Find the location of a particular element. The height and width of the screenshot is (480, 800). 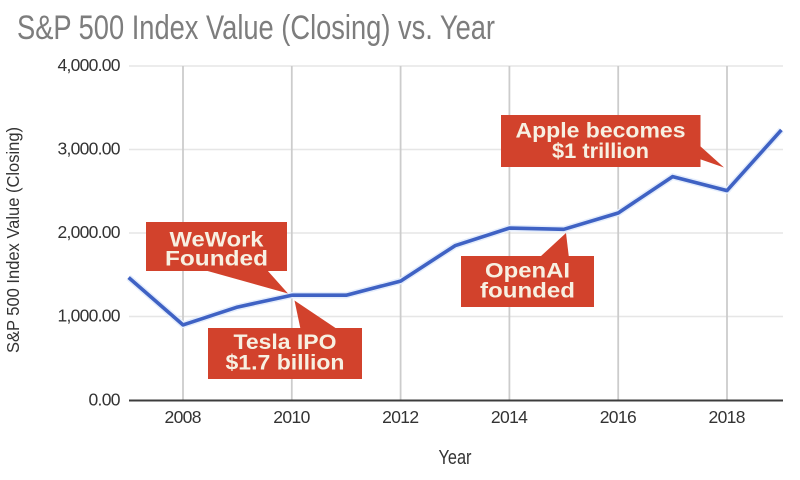

svg-text:S&P 500 Index Value (Closing): S&P 500 Index Value (Closing) vs. Year is located at coordinates (256, 28).